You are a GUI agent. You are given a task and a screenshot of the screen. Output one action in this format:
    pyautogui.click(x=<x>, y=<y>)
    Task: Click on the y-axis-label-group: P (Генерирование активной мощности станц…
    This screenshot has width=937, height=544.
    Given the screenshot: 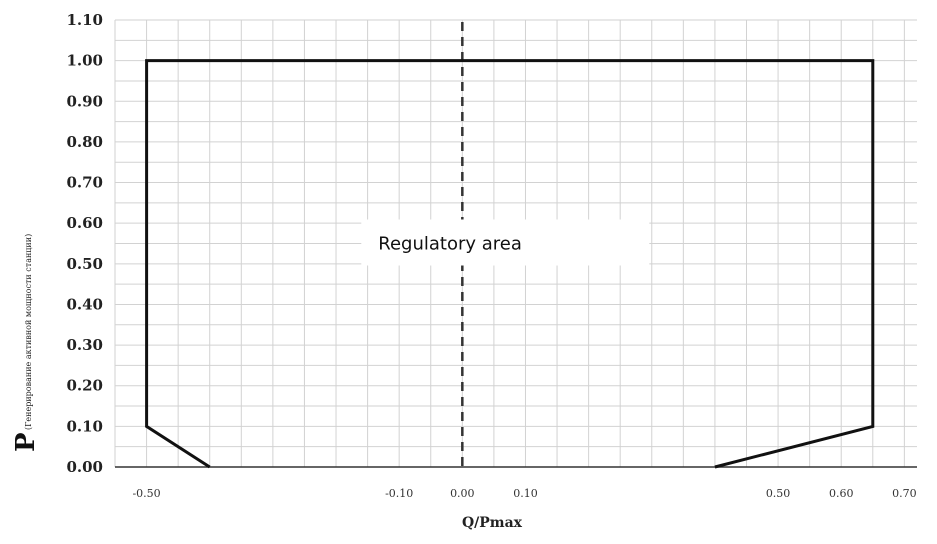 What is the action you would take?
    pyautogui.click(x=26, y=343)
    